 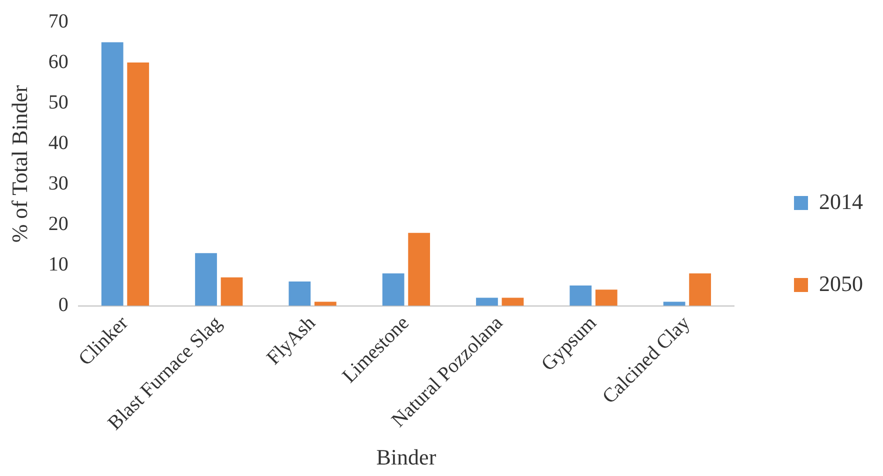 What do you see at coordinates (58, 183) in the screenshot?
I see `y-tick-label: 30` at bounding box center [58, 183].